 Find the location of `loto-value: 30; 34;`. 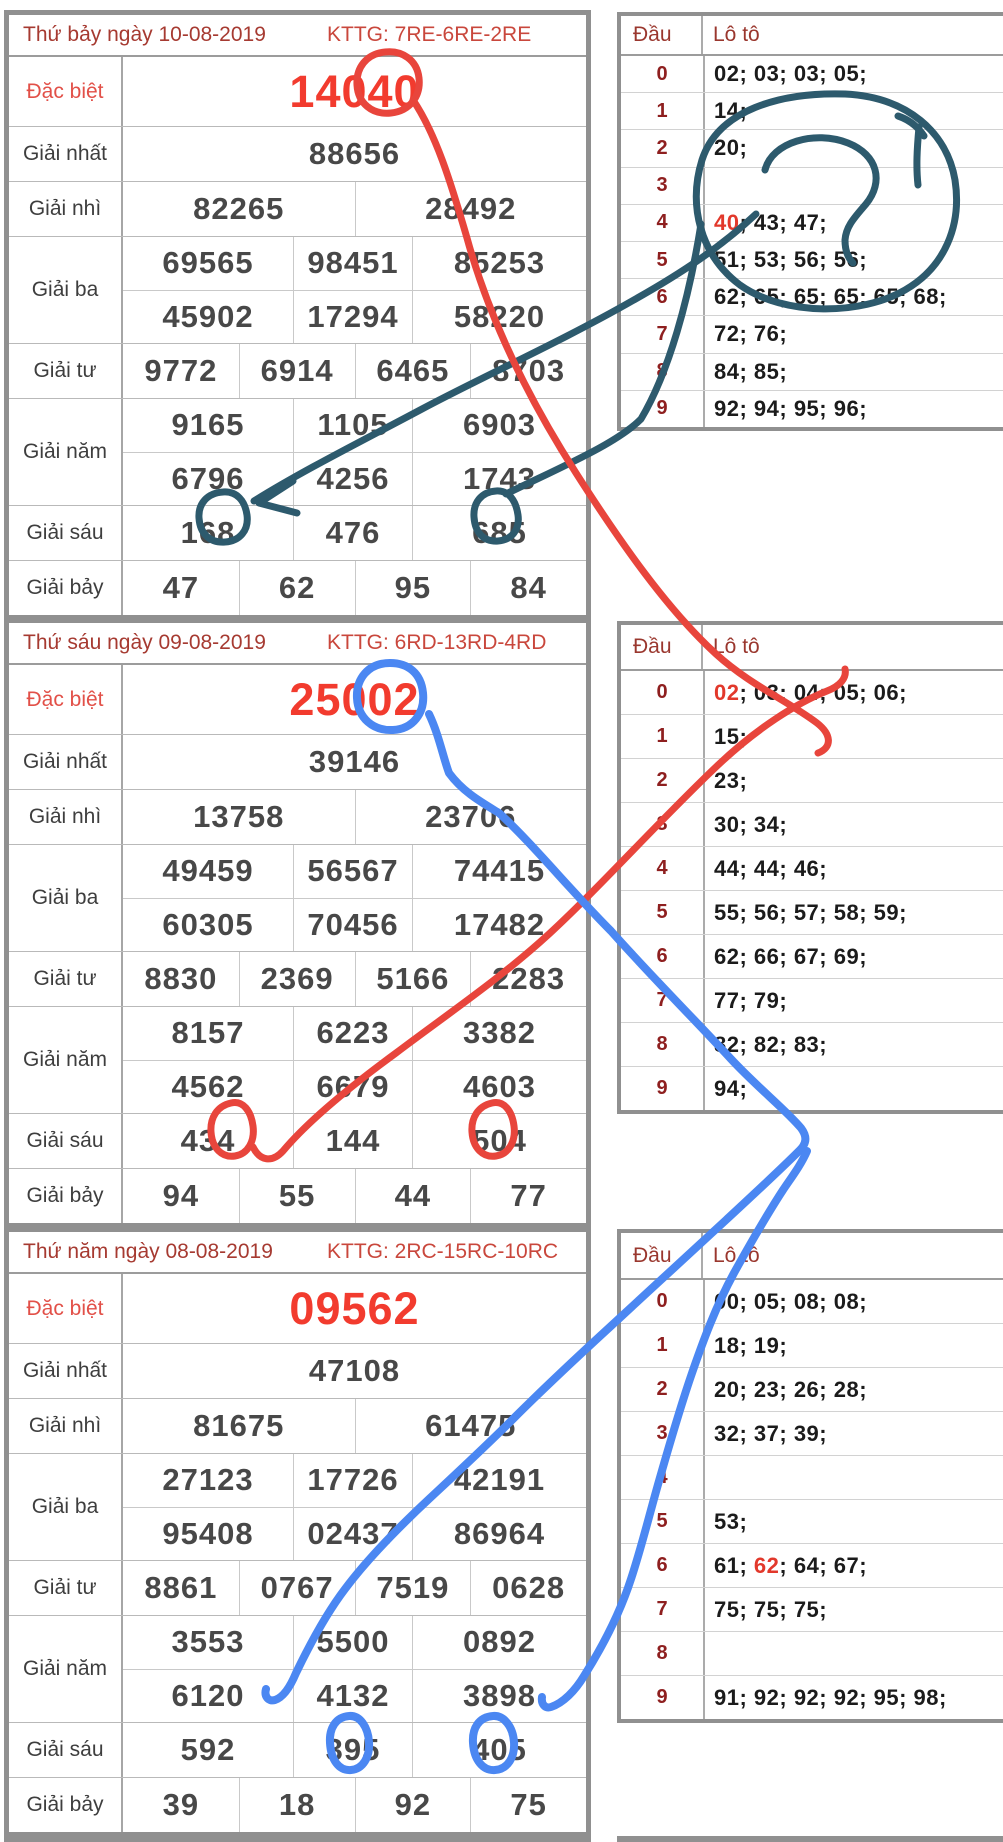

loto-value: 30; 34; is located at coordinates (751, 824).